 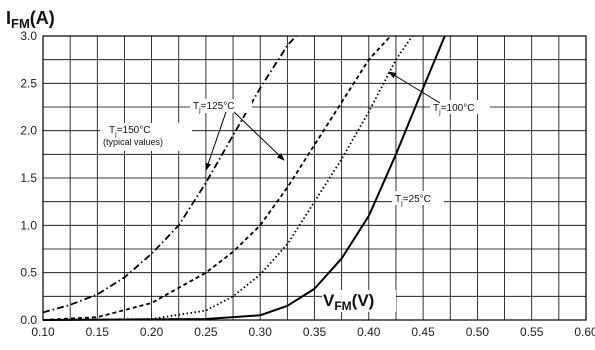 What do you see at coordinates (28, 131) in the screenshot?
I see `y-tick-label: 2.0` at bounding box center [28, 131].